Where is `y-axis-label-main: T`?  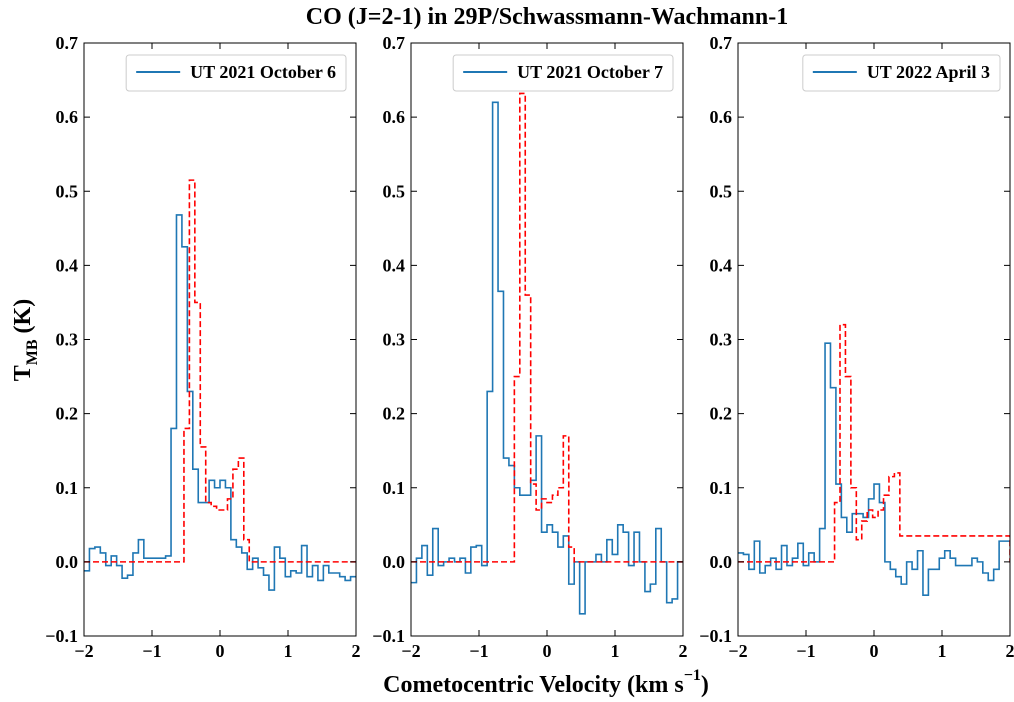 y-axis-label-main: T is located at coordinates (23, 373).